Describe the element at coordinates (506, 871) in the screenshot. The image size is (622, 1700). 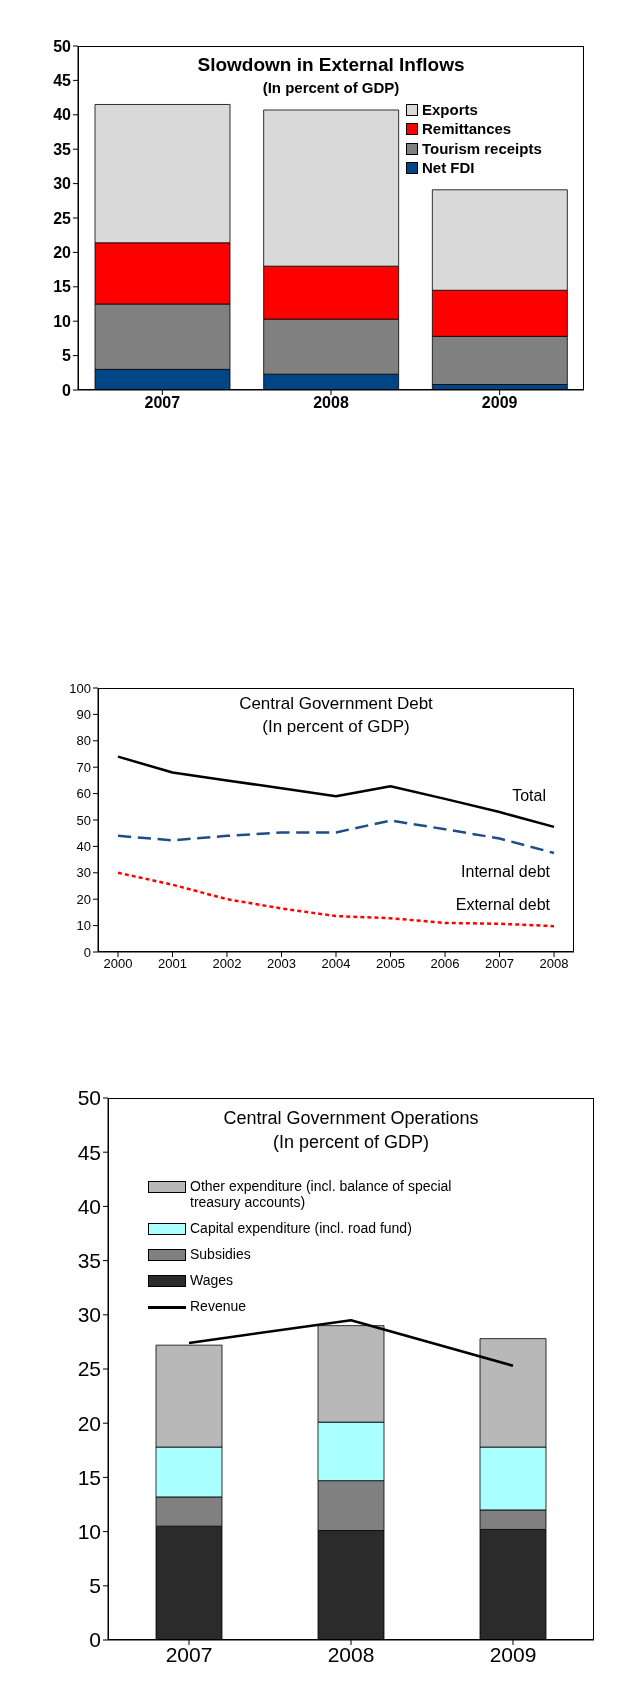
I see `series-label: Internal debt` at that location.